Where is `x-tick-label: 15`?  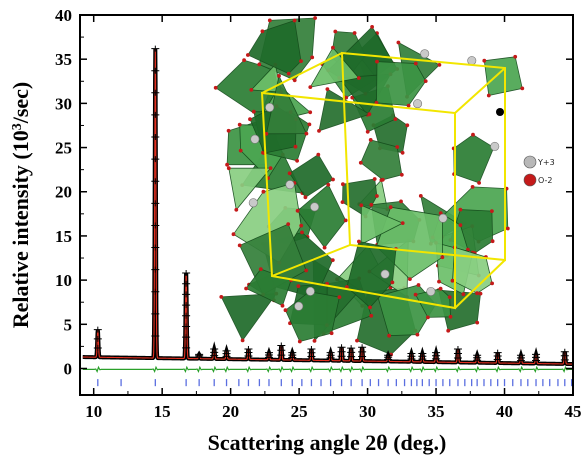
x-tick-label: 15 is located at coordinates (162, 411).